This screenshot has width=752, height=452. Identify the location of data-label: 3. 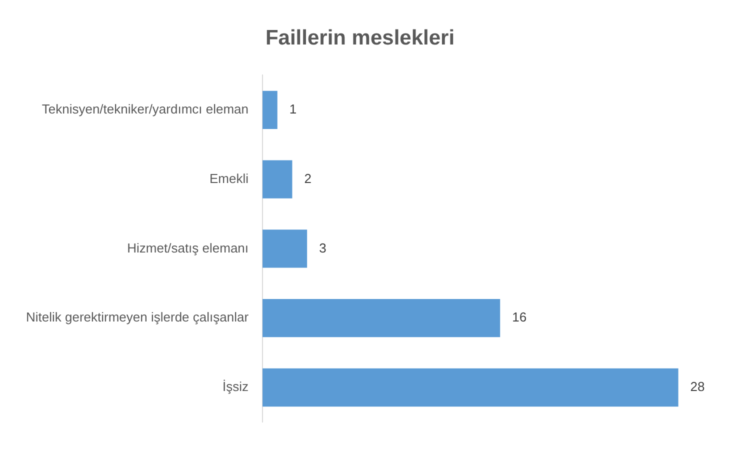
(322, 248).